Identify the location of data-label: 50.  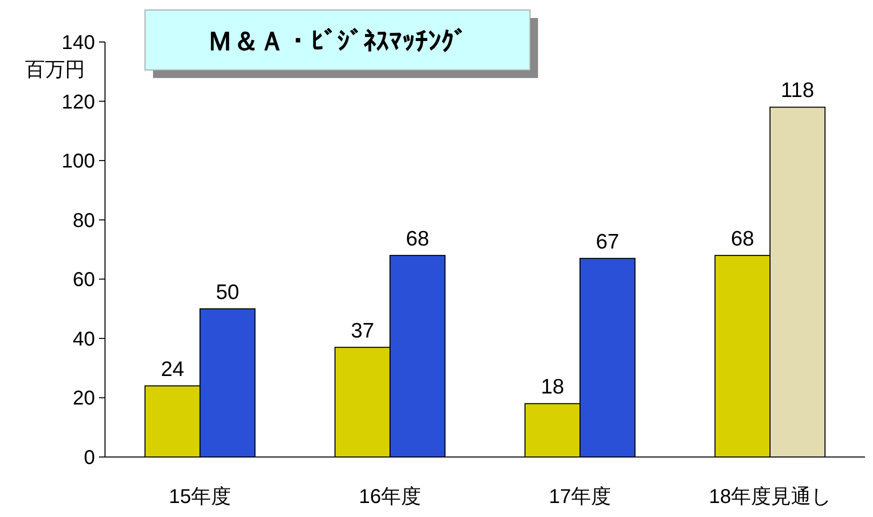
(228, 292).